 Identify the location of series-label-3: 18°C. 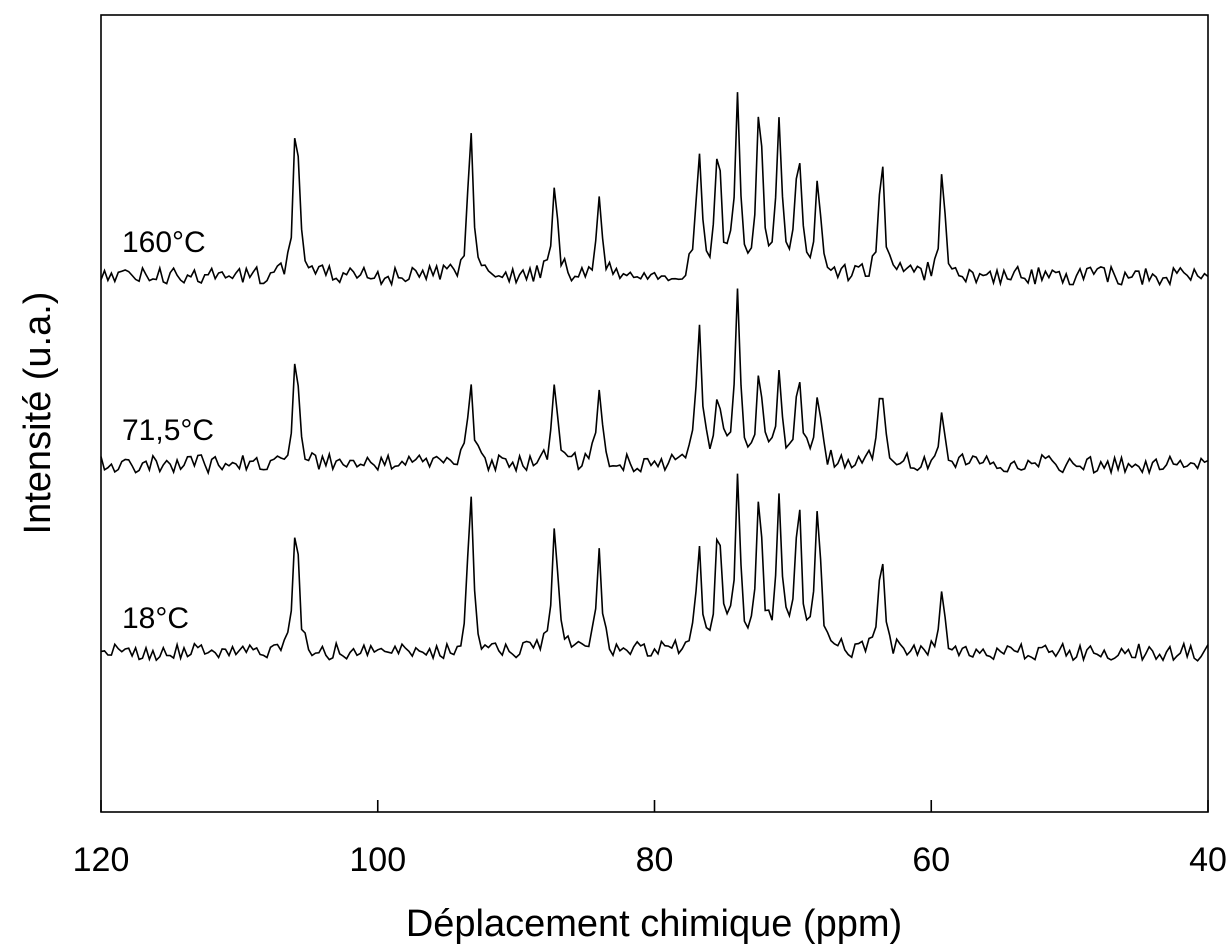
(155, 618).